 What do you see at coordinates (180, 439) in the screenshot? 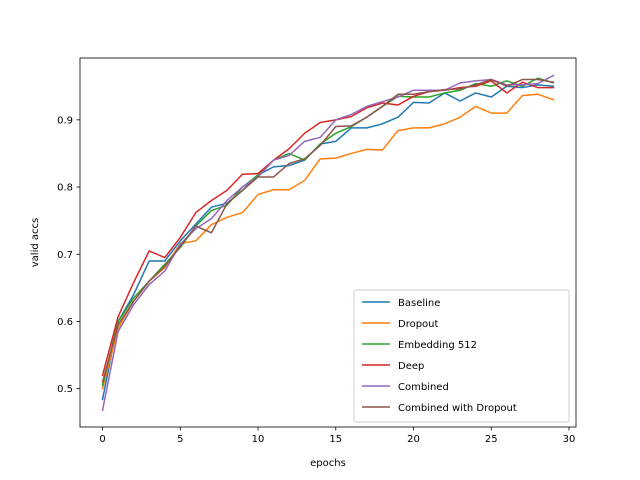
I see `x-tick-label: 5` at bounding box center [180, 439].